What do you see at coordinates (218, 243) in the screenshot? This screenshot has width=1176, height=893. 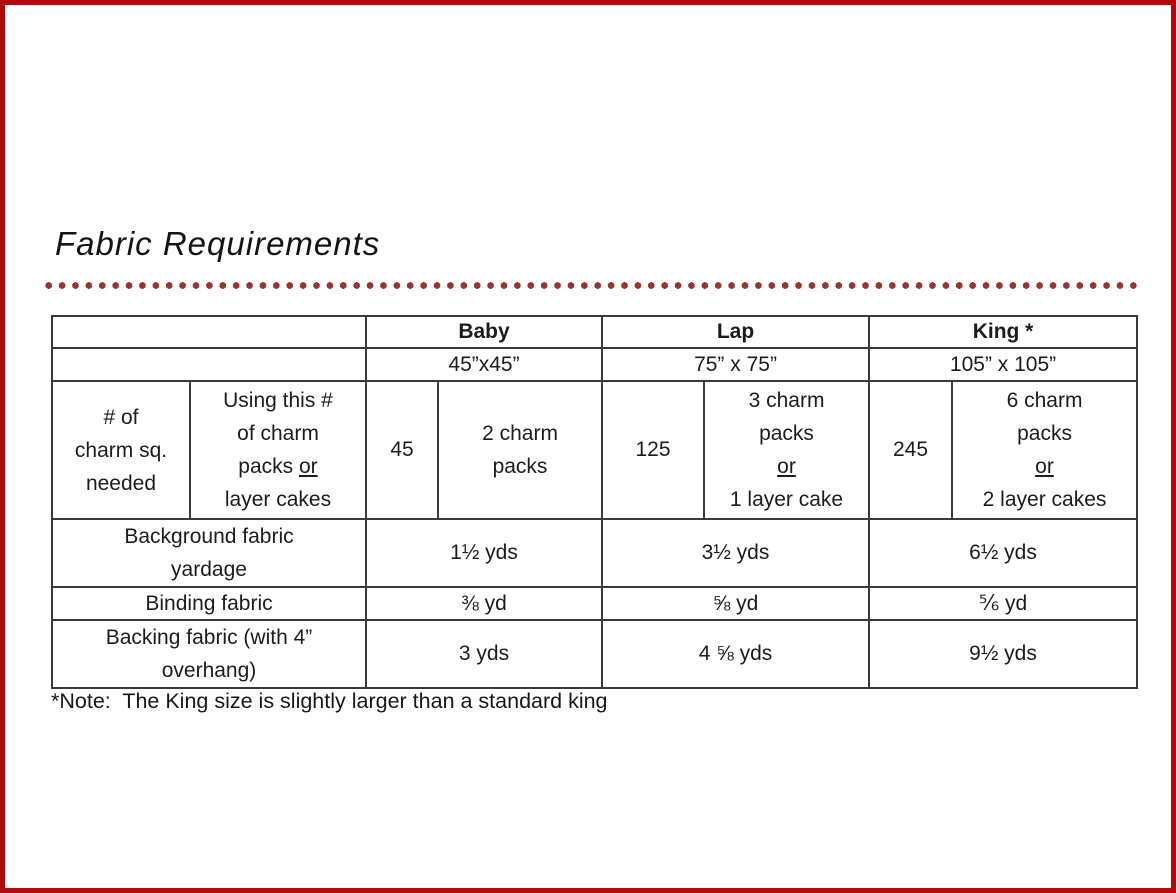 I see `page-title: Fabric Requirements` at bounding box center [218, 243].